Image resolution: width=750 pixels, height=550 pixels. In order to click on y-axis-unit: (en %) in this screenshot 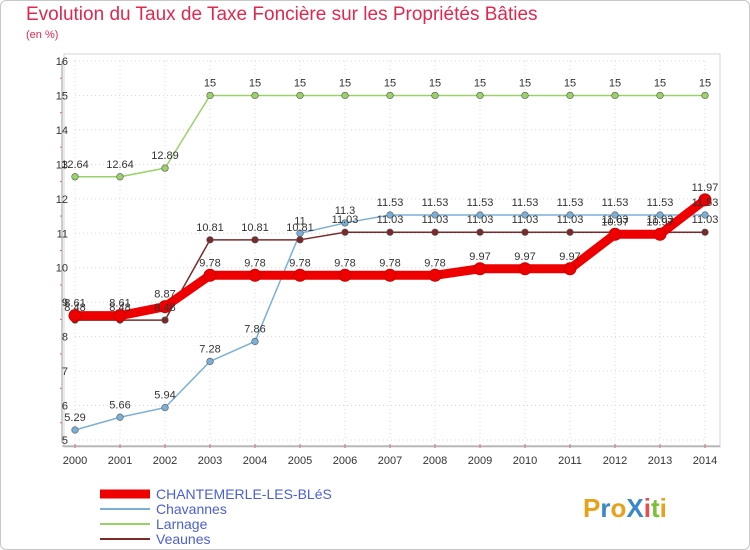, I will do `click(42, 35)`.